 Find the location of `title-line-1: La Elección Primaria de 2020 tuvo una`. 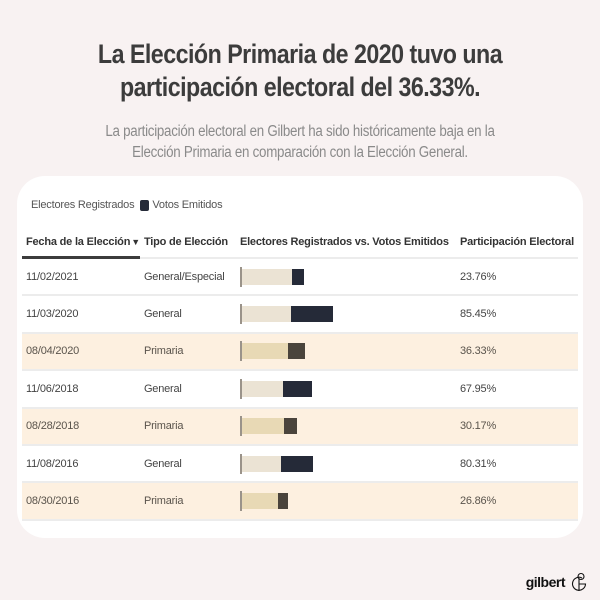

title-line-1: La Elección Primaria de 2020 tuvo una is located at coordinates (300, 54).